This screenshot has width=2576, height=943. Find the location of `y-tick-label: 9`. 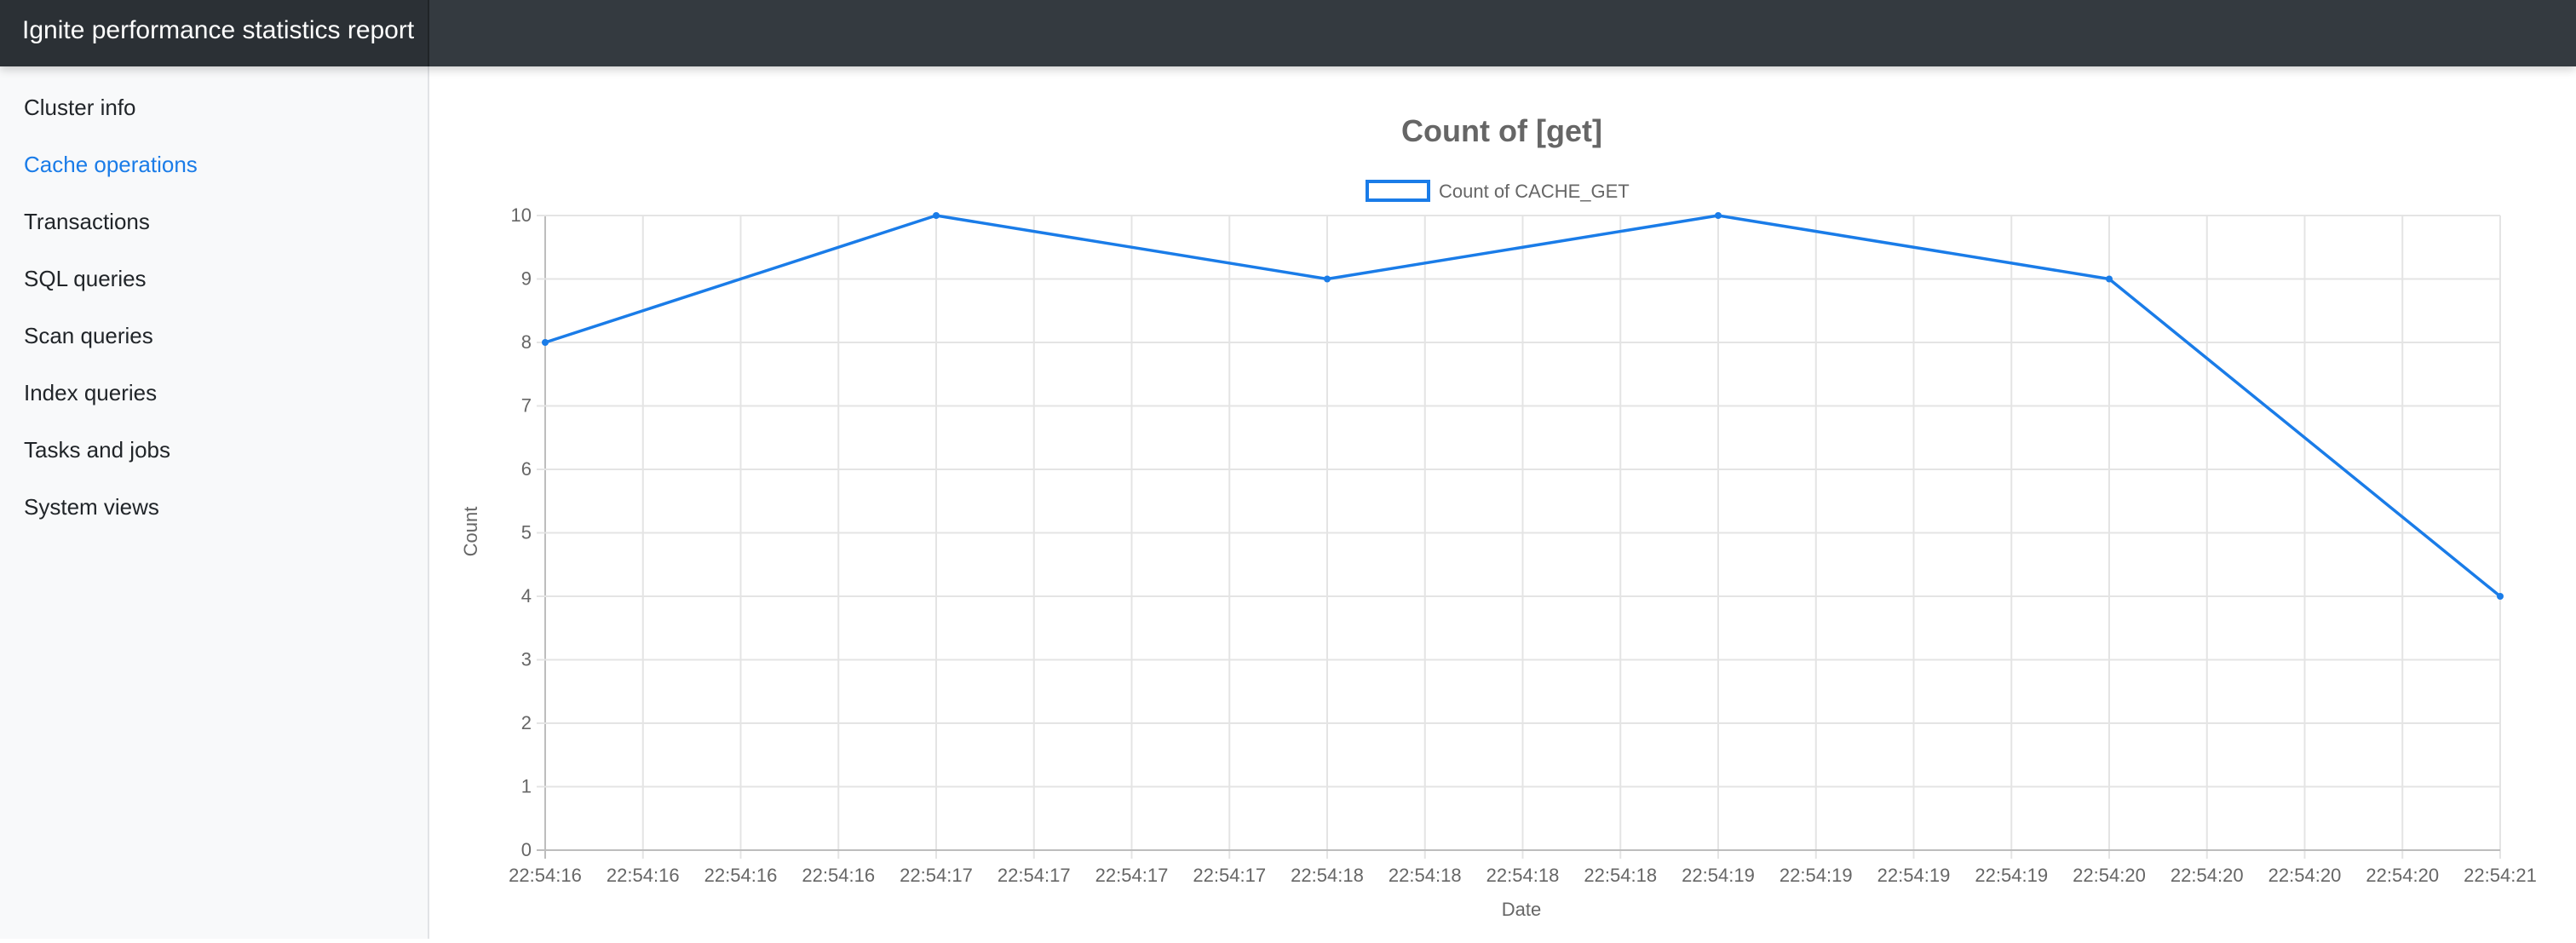

y-tick-label: 9 is located at coordinates (526, 279).